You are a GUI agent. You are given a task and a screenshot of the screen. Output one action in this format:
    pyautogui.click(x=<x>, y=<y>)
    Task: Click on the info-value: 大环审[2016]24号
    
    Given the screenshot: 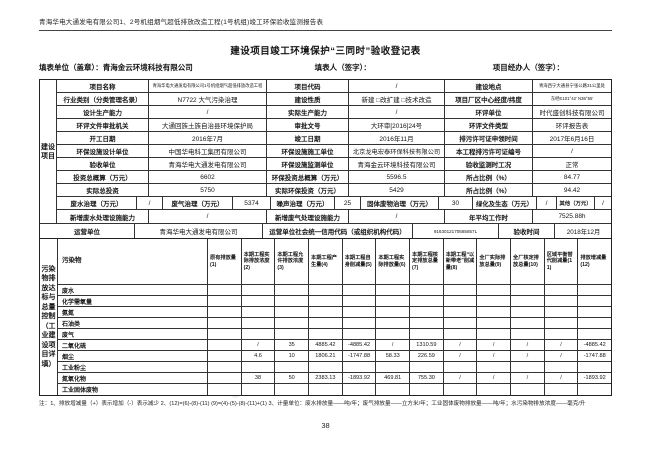 What is the action you would take?
    pyautogui.click(x=397, y=125)
    